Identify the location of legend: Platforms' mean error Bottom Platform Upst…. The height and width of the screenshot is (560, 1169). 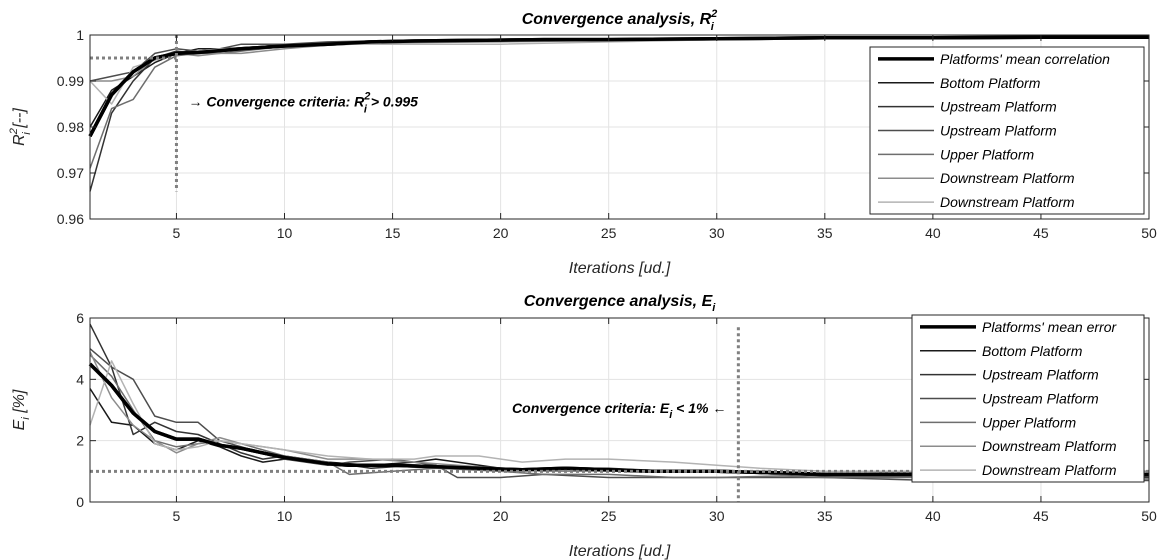
(1028, 398).